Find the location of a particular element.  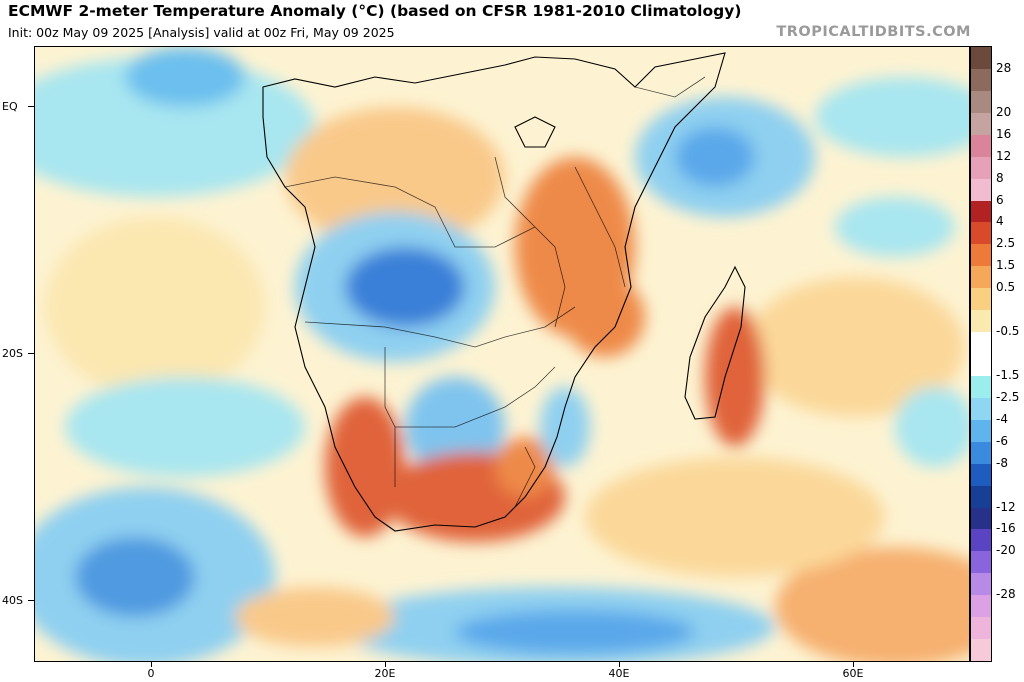

y-label-40s: 40S is located at coordinates (12, 600).